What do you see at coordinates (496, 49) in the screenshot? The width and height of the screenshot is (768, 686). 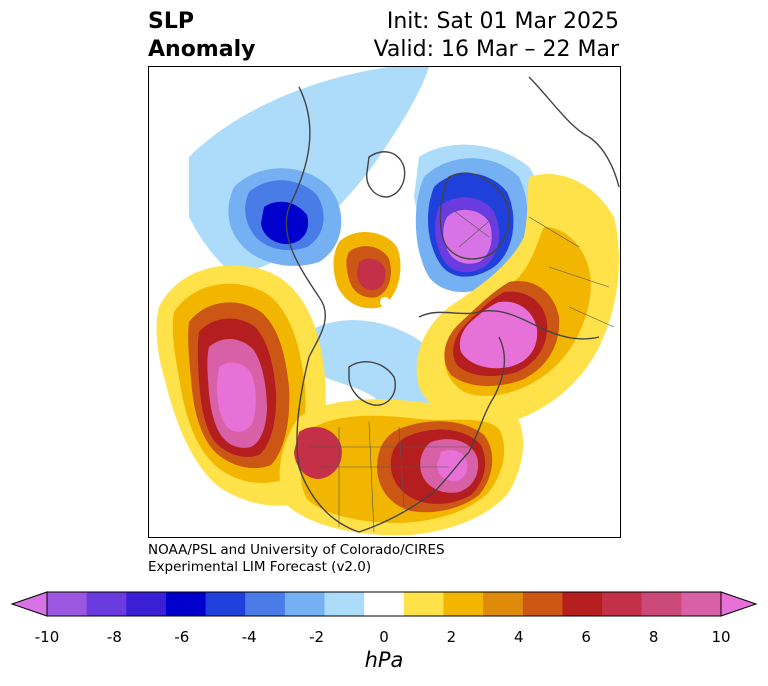 I see `valid-range: Valid: 16 Mar – 22 Mar` at bounding box center [496, 49].